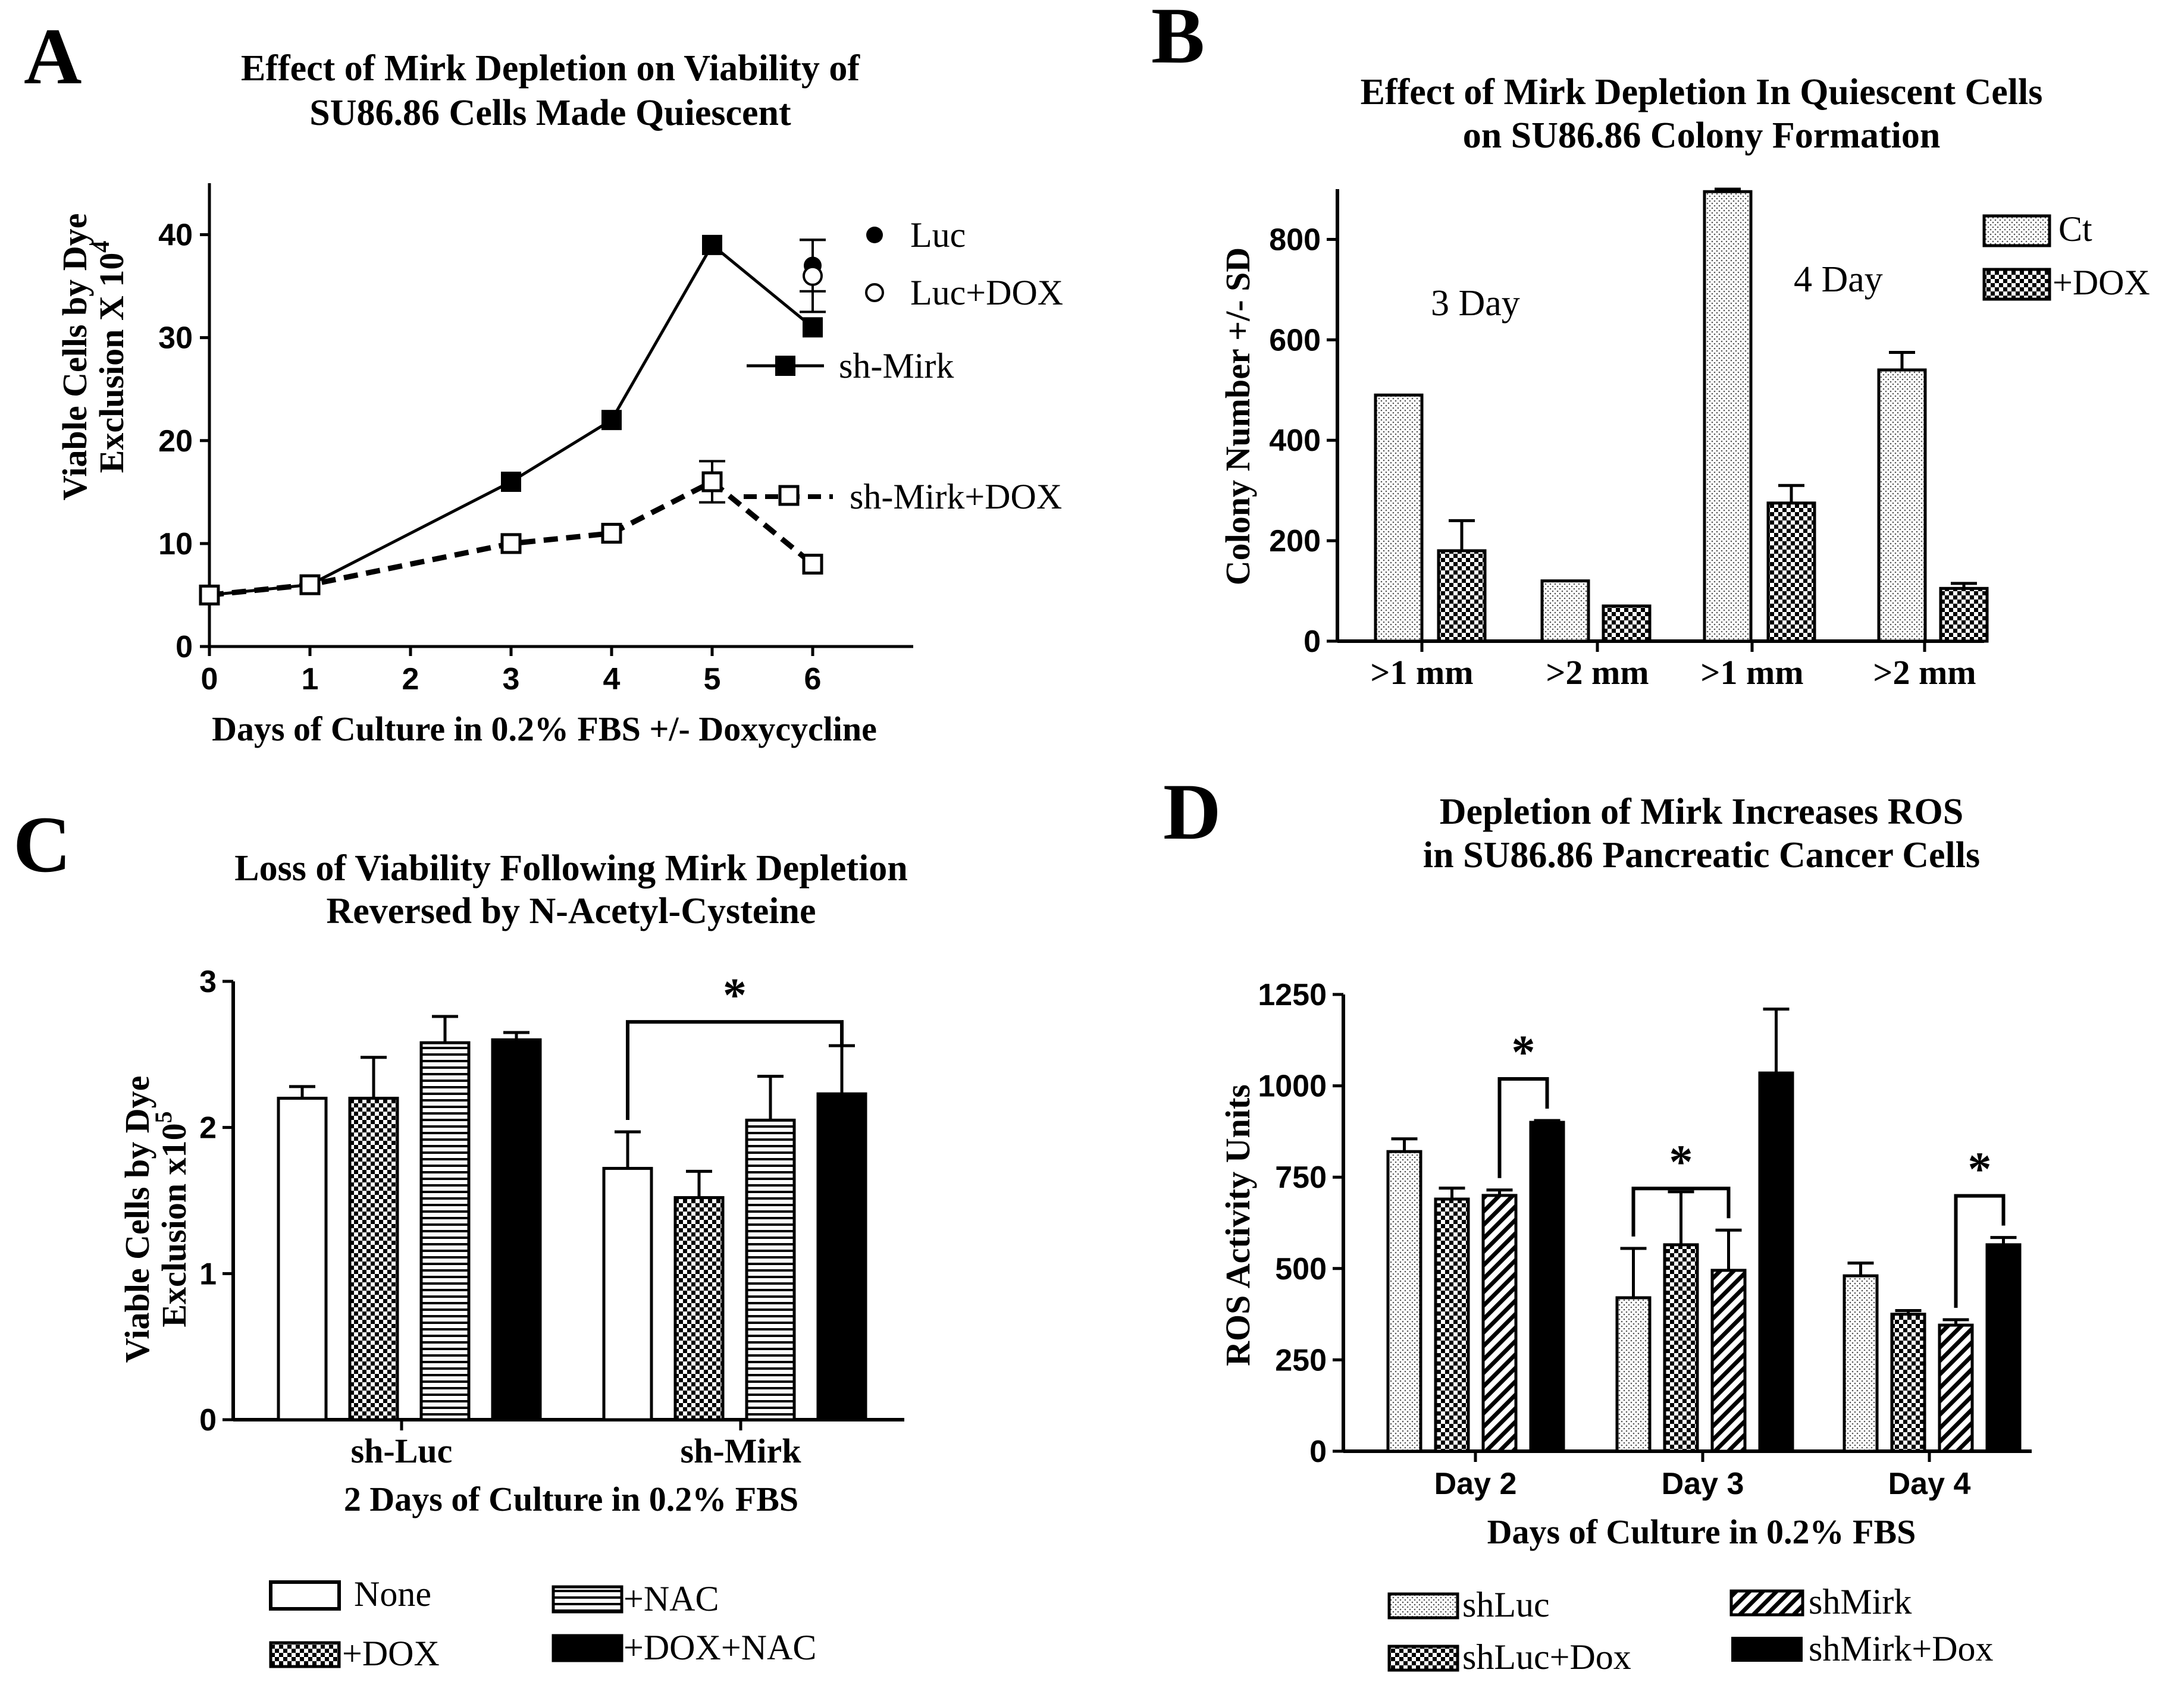  What do you see at coordinates (1301, 1360) in the screenshot?
I see `panel-d-y-tick-label: 250` at bounding box center [1301, 1360].